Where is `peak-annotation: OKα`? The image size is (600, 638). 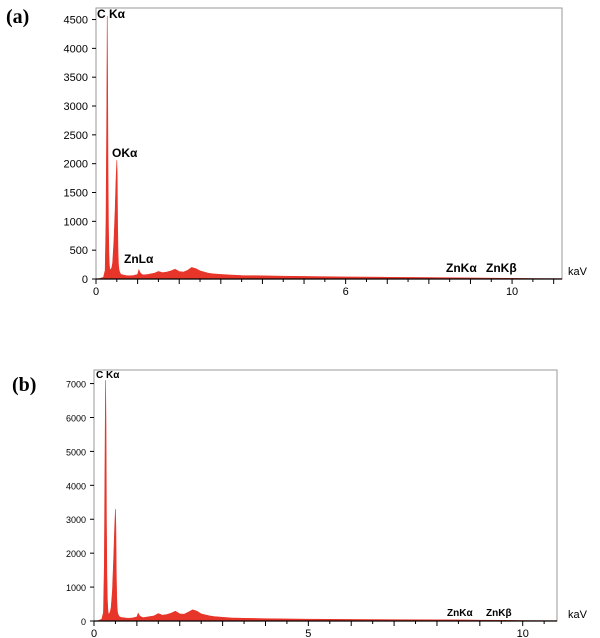
peak-annotation: OKα is located at coordinates (125, 153).